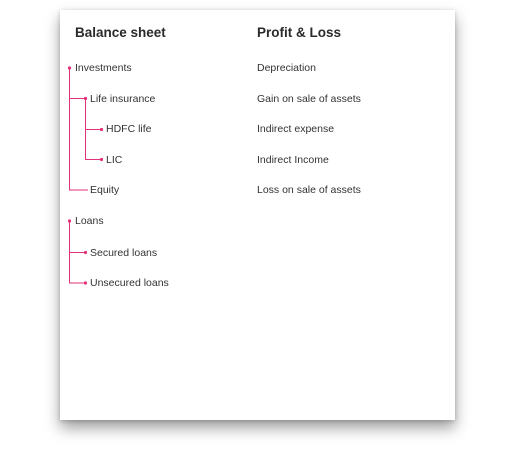 This screenshot has height=458, width=515. I want to click on node-dot-investments, so click(69, 68).